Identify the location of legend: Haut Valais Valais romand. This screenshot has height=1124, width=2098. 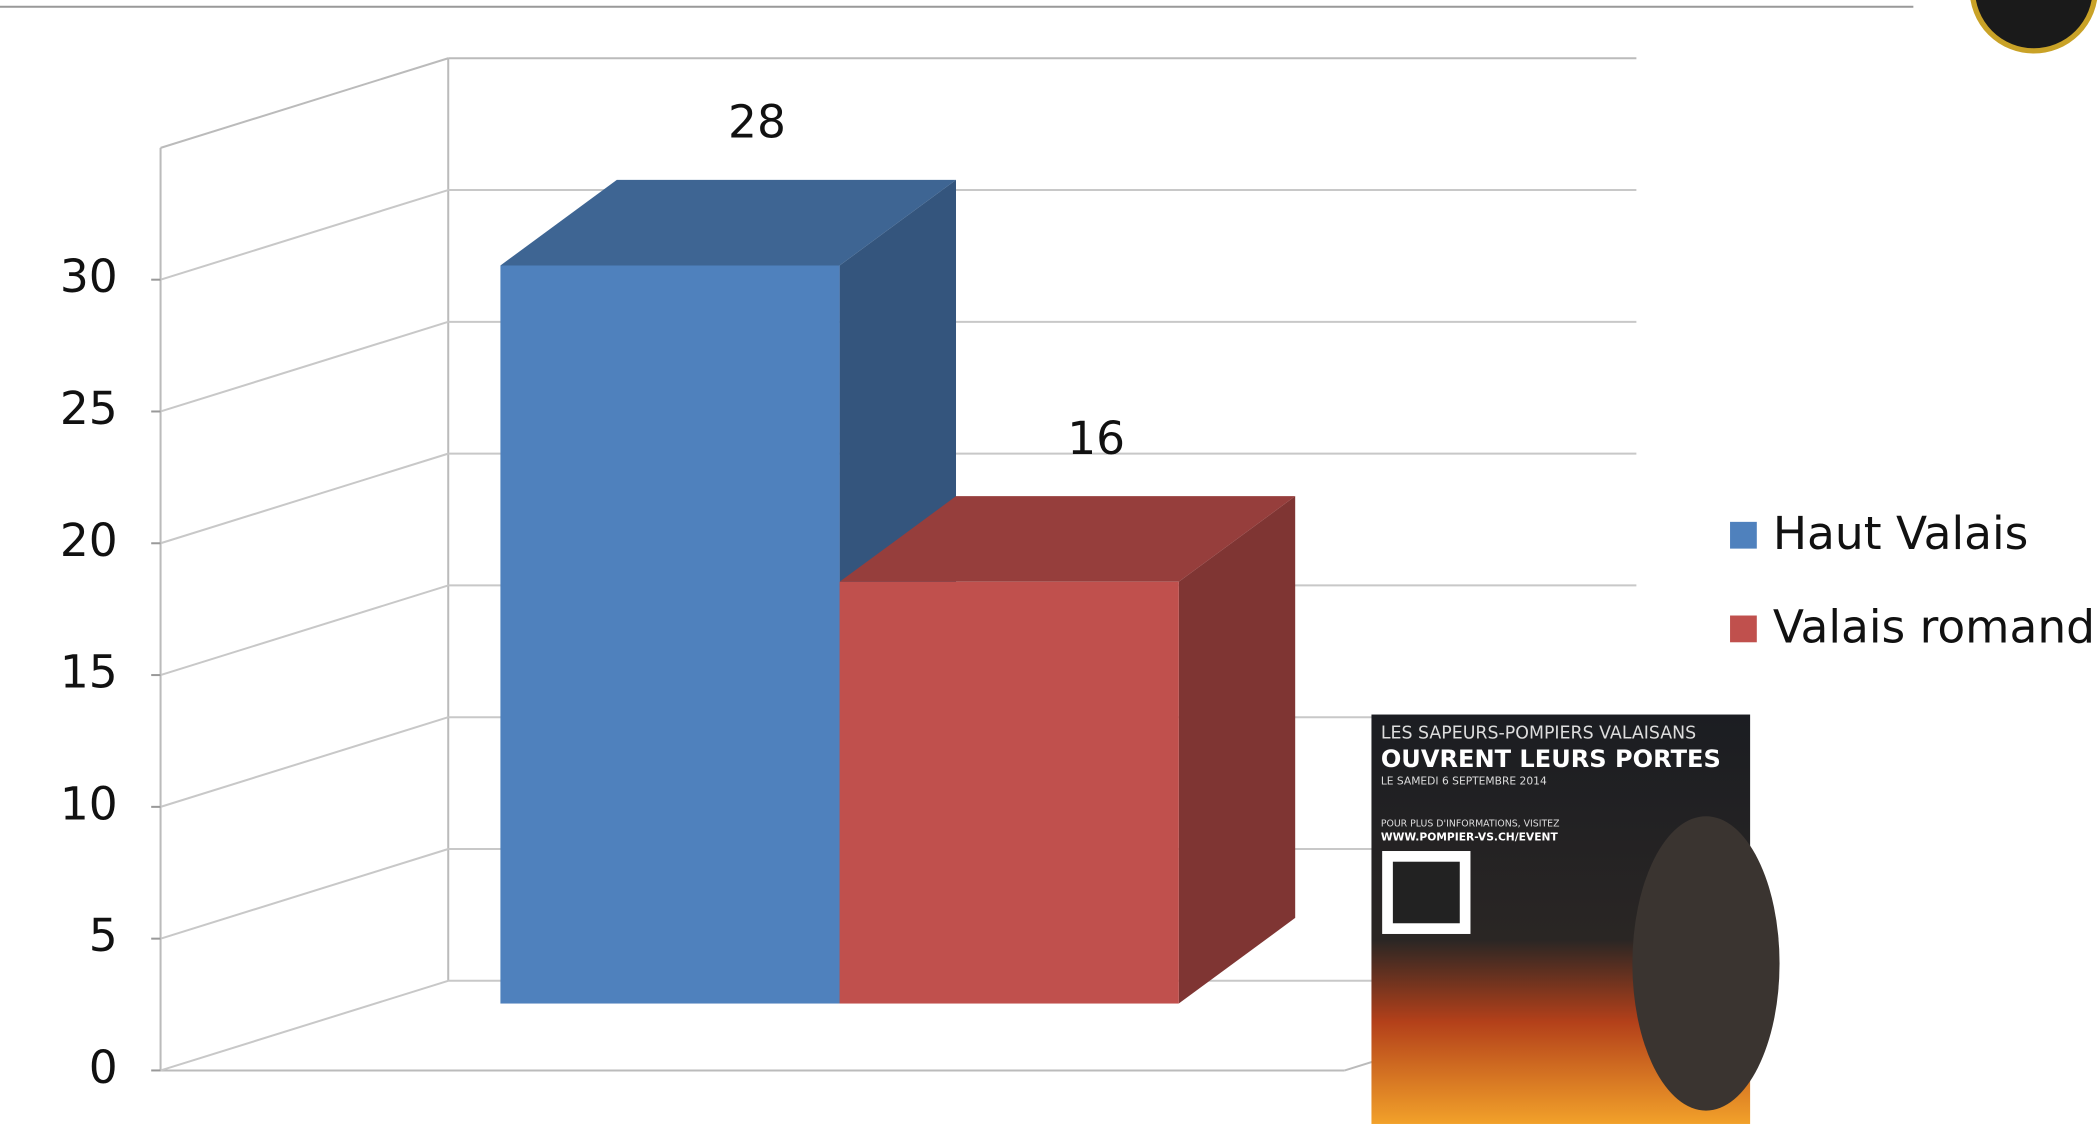
(1912, 580).